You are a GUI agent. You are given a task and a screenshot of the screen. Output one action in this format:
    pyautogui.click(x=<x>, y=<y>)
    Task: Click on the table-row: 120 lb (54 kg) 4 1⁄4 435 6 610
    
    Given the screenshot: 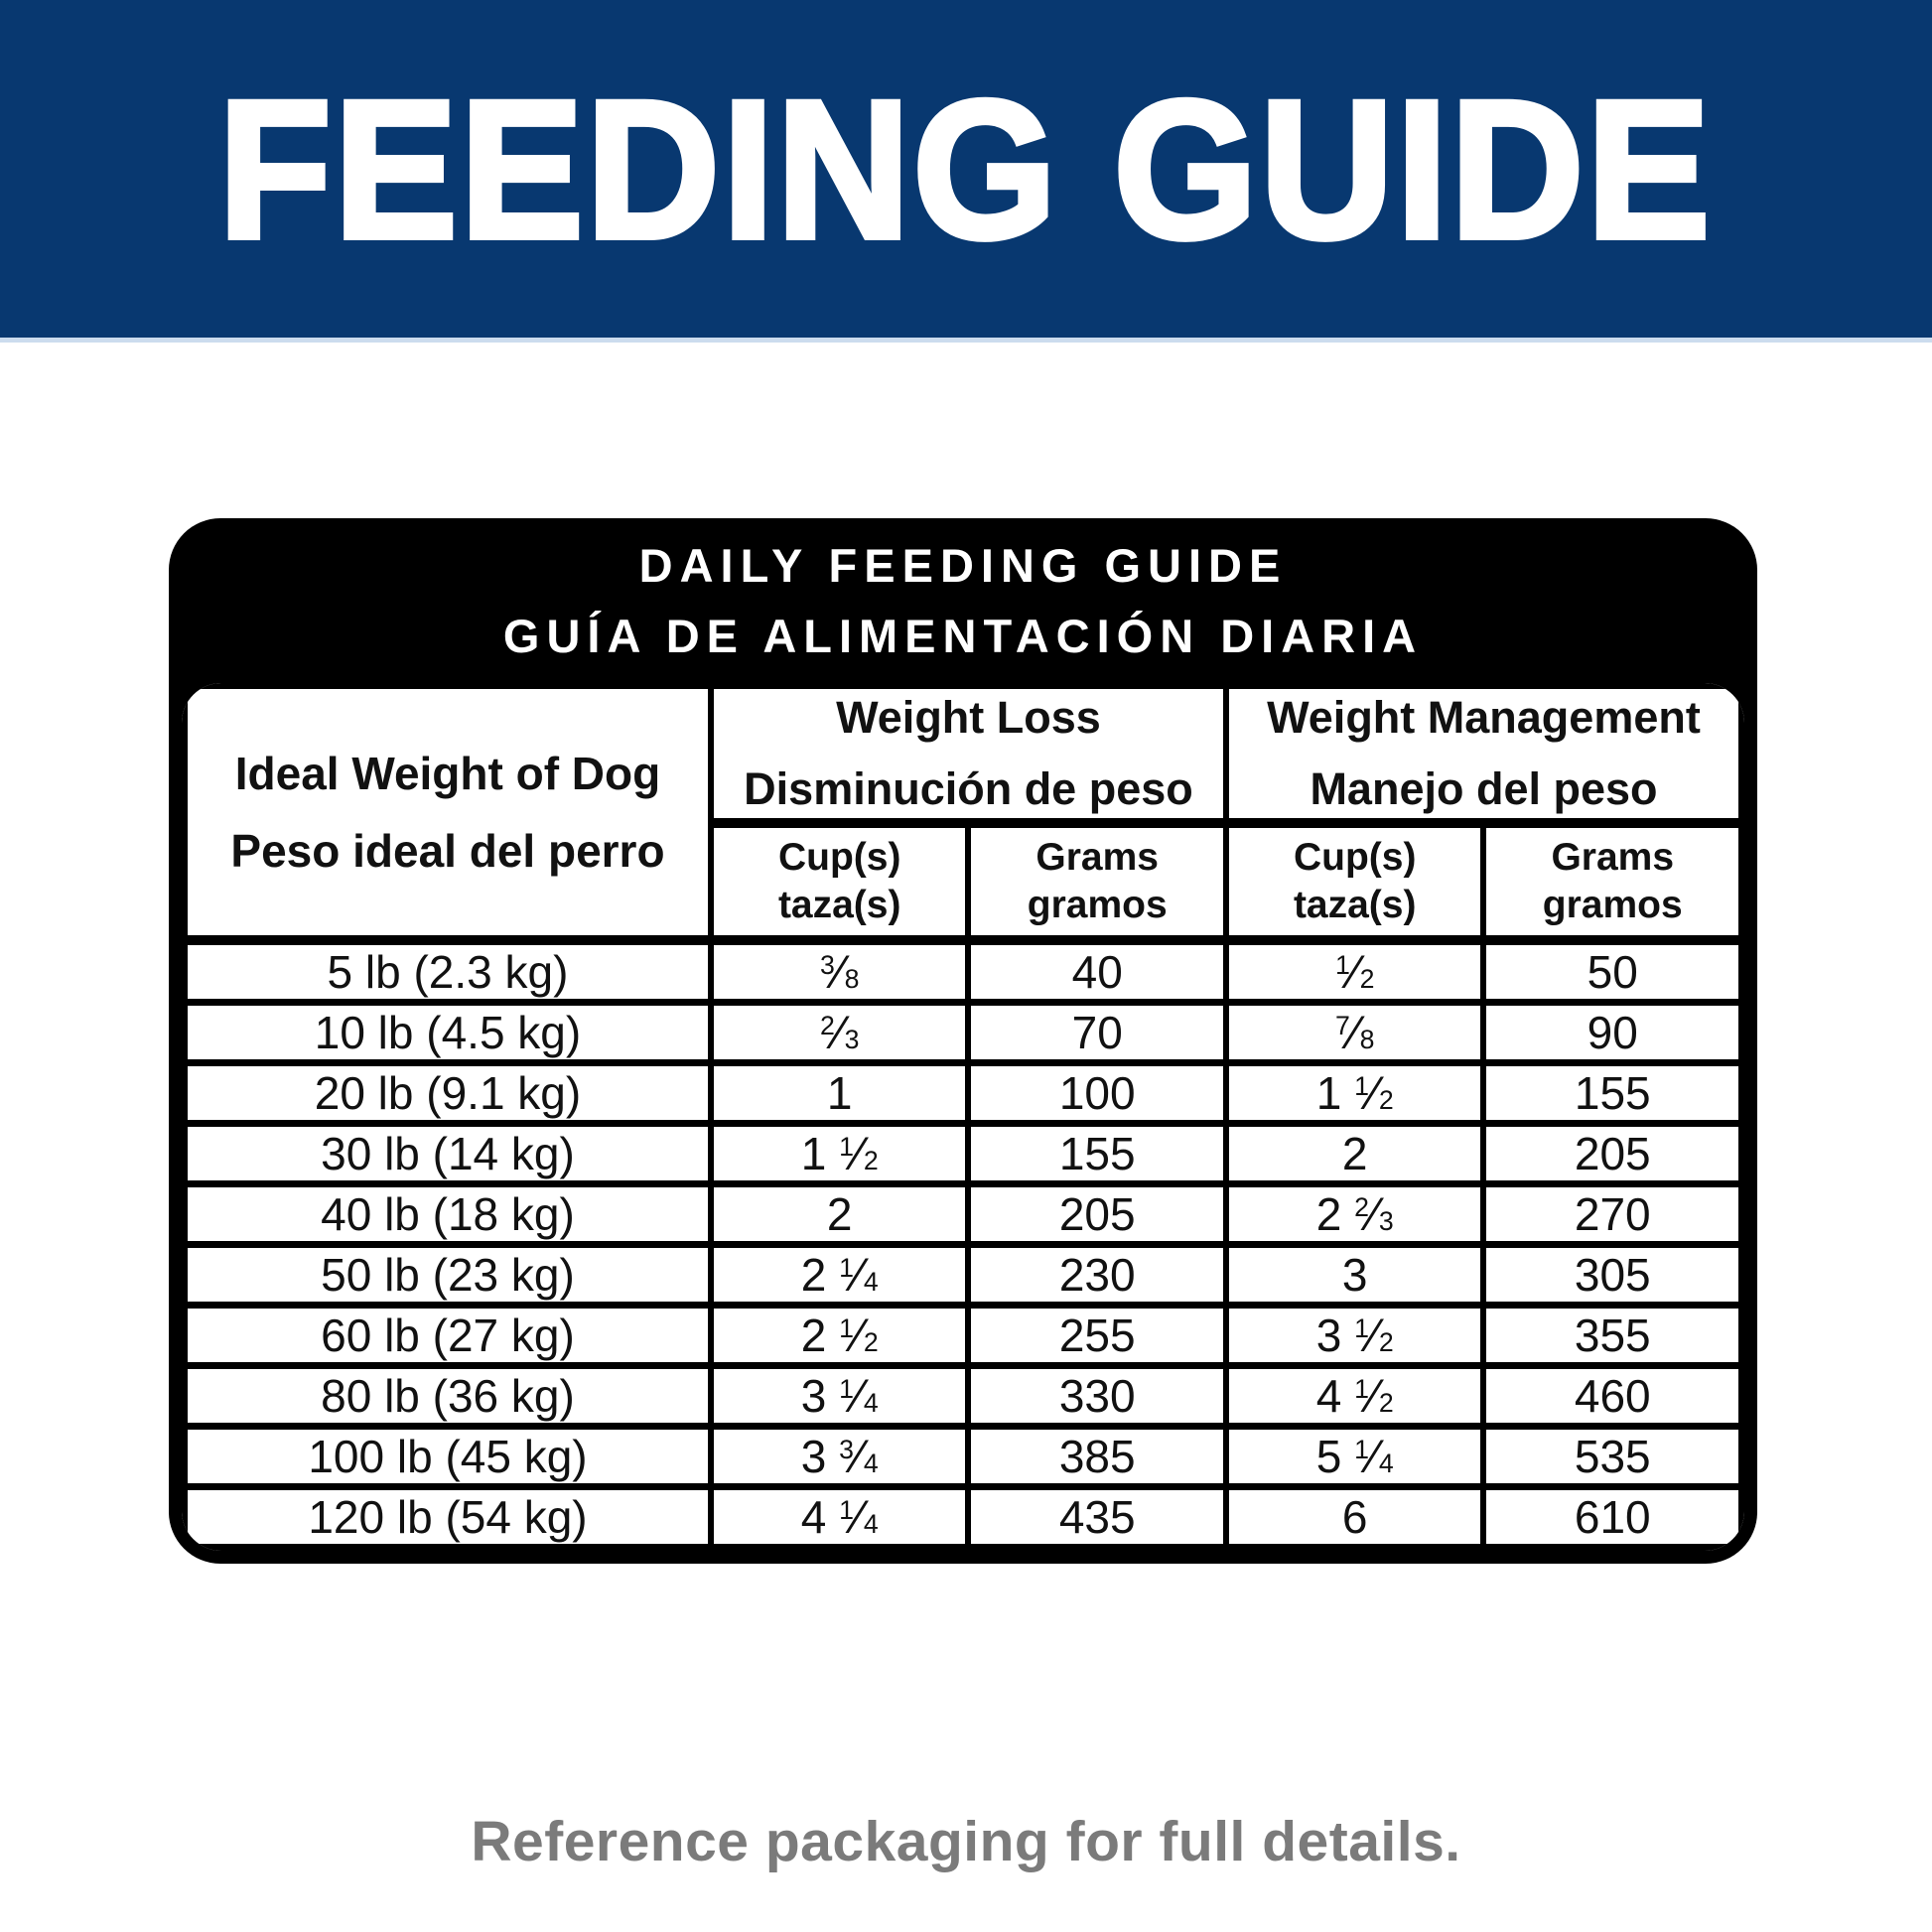 What is the action you would take?
    pyautogui.click(x=963, y=1517)
    